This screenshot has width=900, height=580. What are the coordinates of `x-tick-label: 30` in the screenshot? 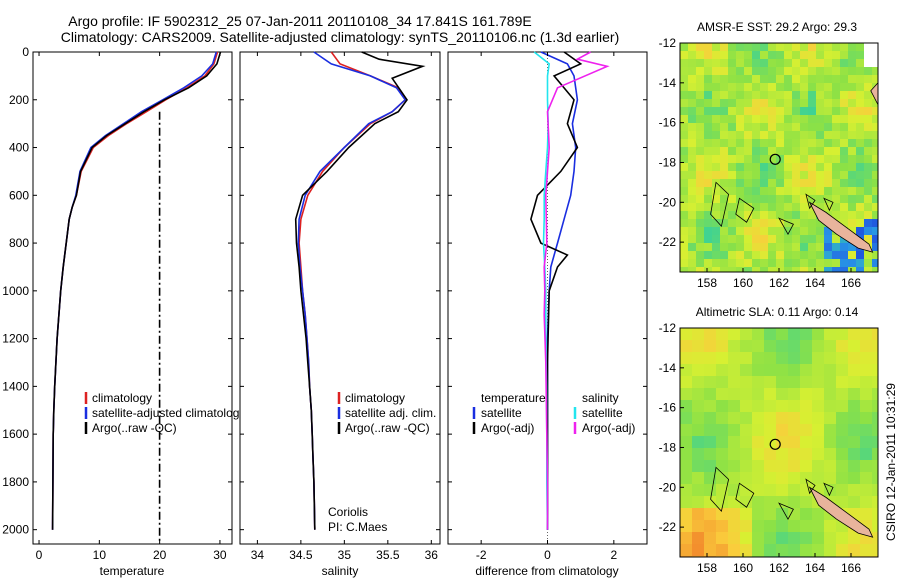 It's located at (220, 555).